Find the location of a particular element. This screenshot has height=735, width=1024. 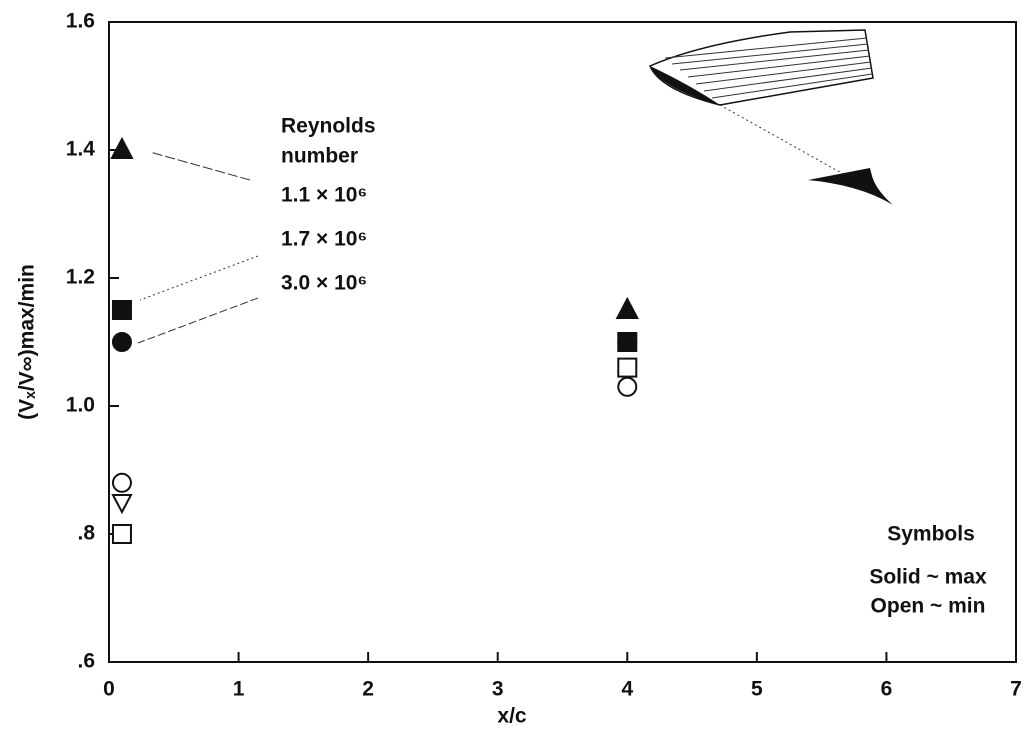

y-tick-label: 1.2 is located at coordinates (80, 277).